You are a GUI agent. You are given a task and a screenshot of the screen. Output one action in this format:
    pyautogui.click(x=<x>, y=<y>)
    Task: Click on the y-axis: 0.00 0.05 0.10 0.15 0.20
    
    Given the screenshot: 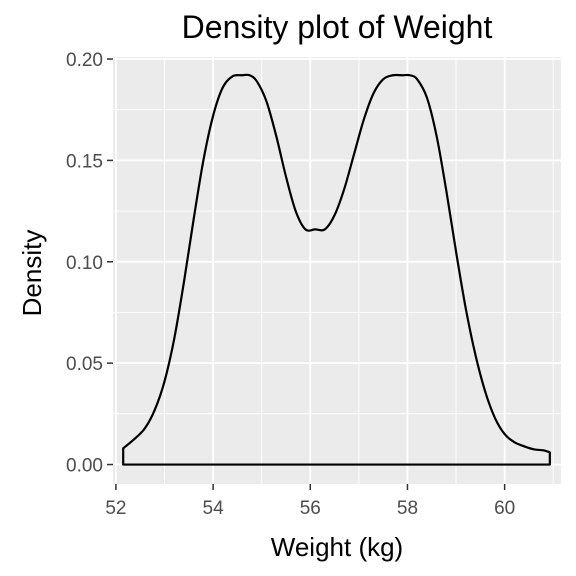 What is the action you would take?
    pyautogui.click(x=89, y=263)
    